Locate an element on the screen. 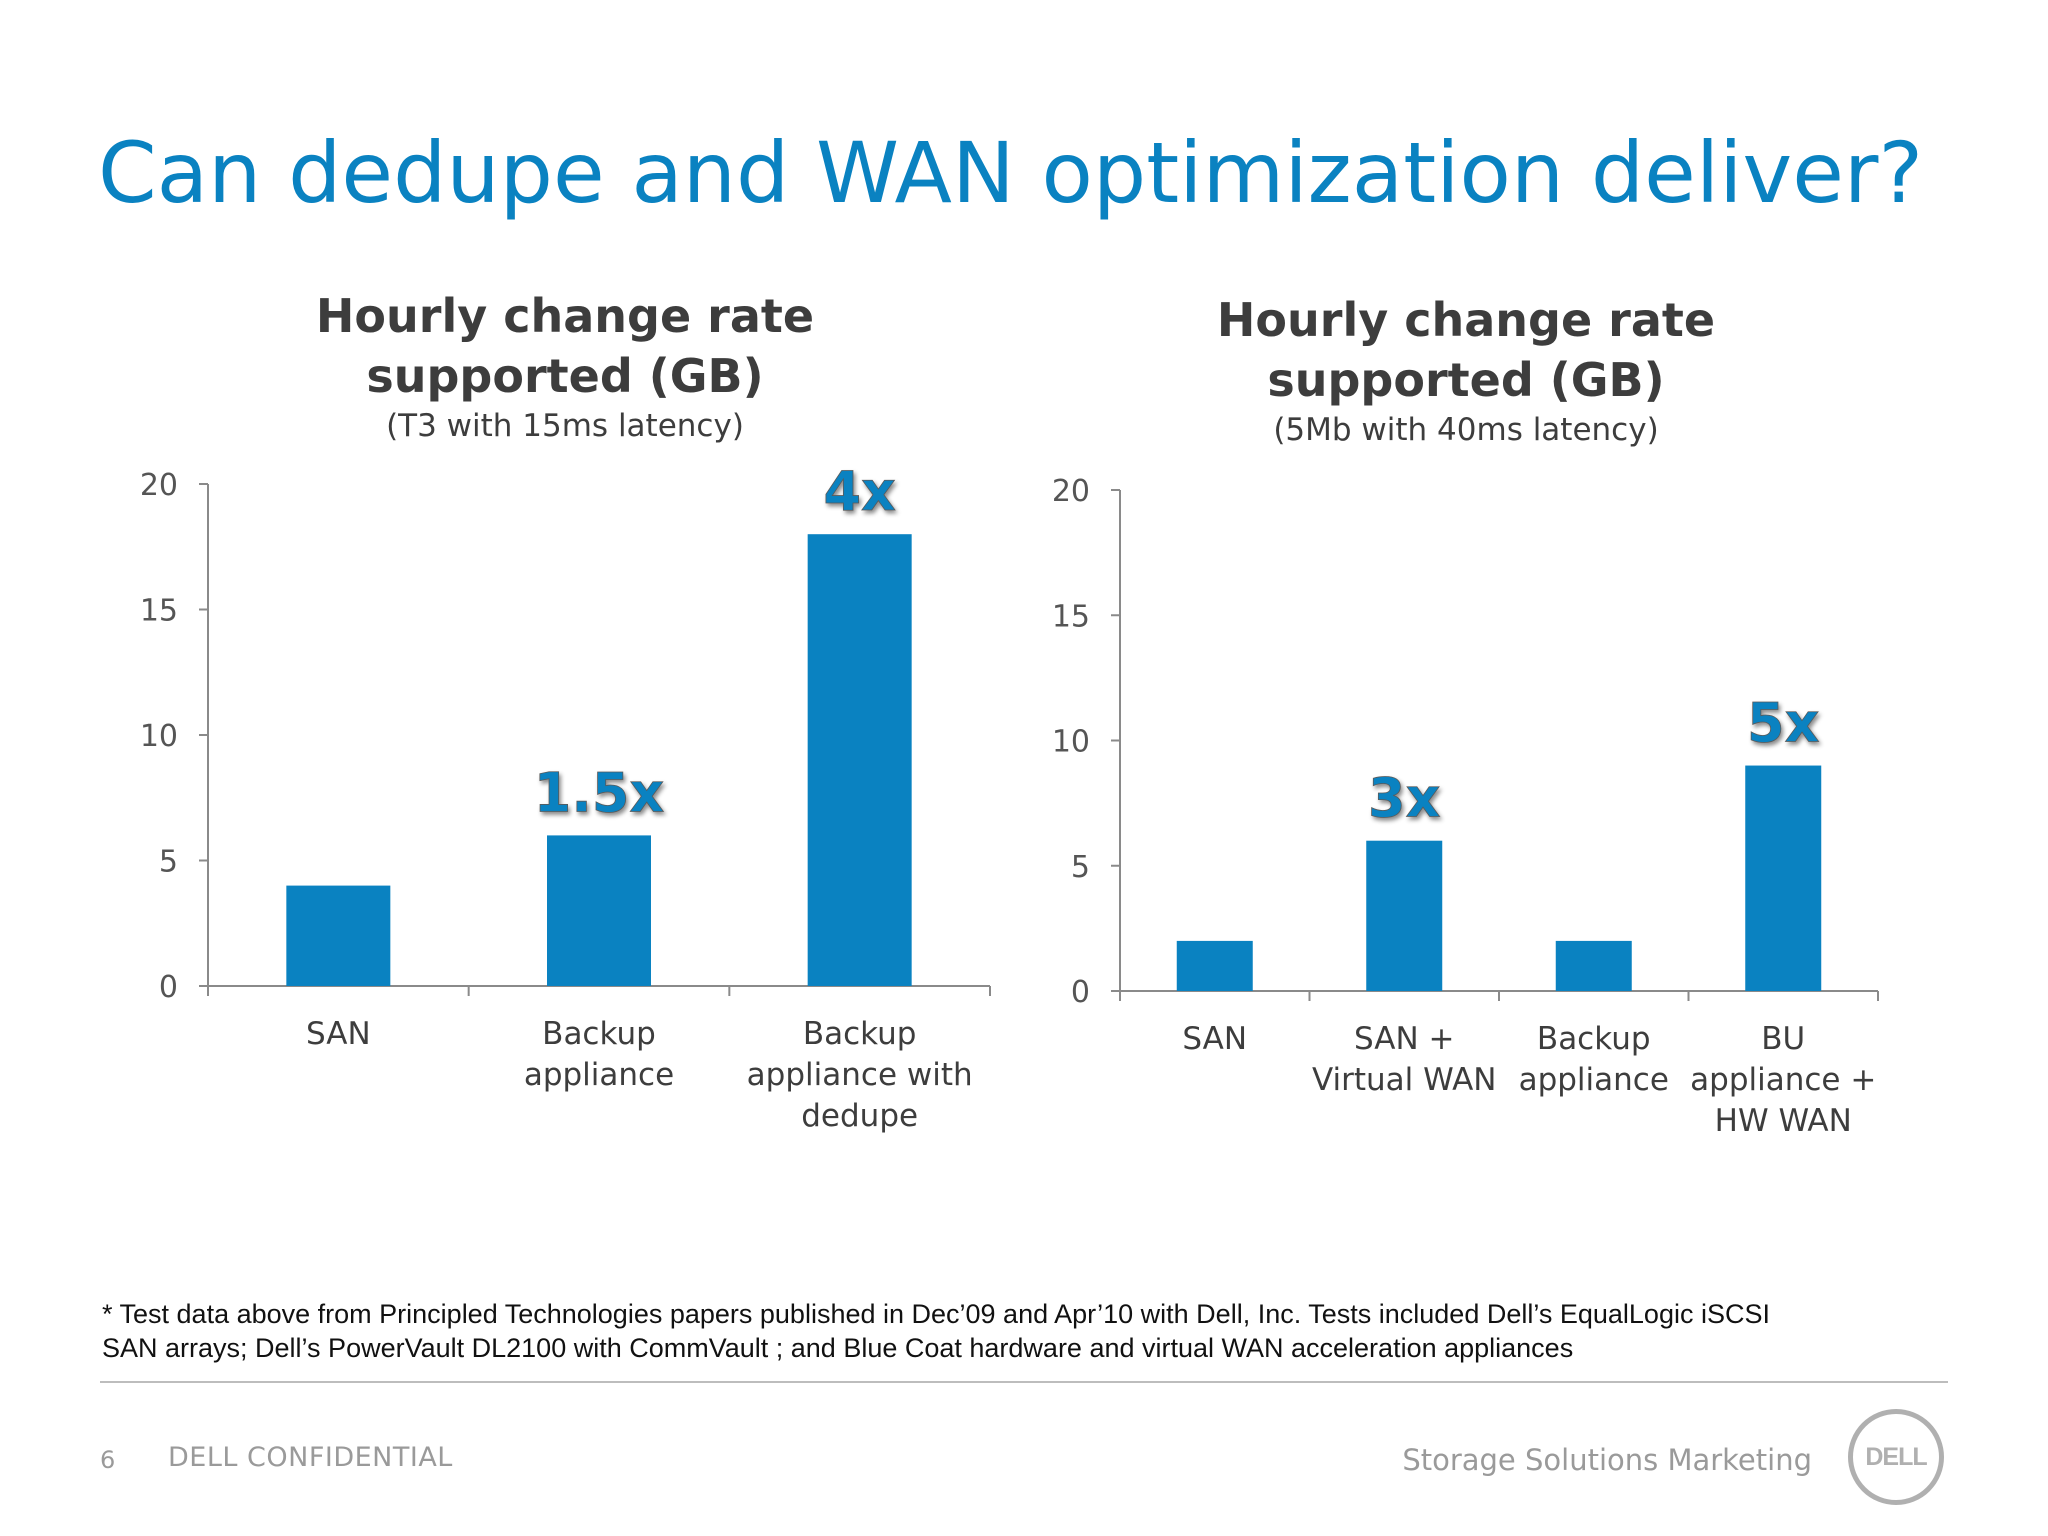 This screenshot has height=1536, width=2048. chart-1-y-tick-label: 15 is located at coordinates (159, 611).